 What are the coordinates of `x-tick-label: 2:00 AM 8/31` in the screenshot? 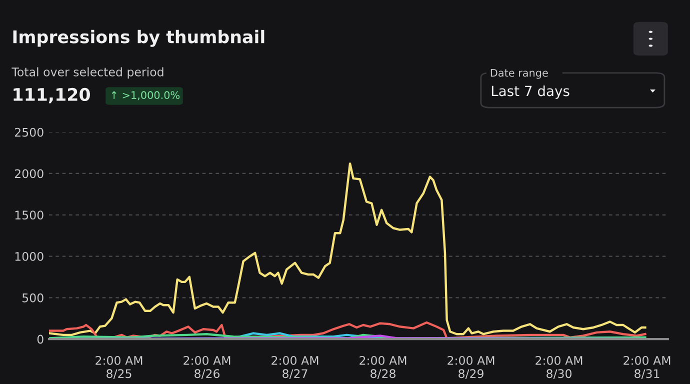 It's located at (647, 368).